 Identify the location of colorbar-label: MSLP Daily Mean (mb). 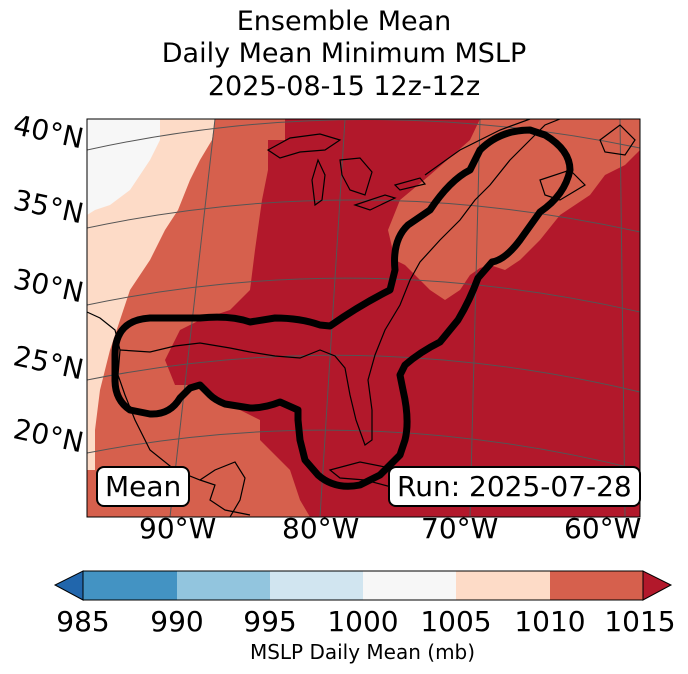
(362, 652).